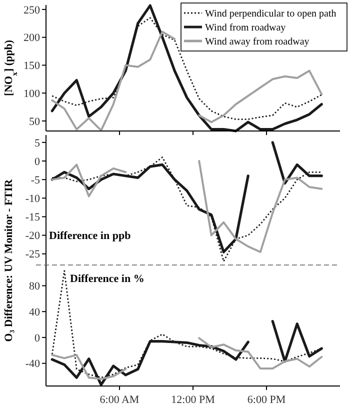  What do you see at coordinates (34, 312) in the screenshot?
I see `y-tick-label: 40` at bounding box center [34, 312].